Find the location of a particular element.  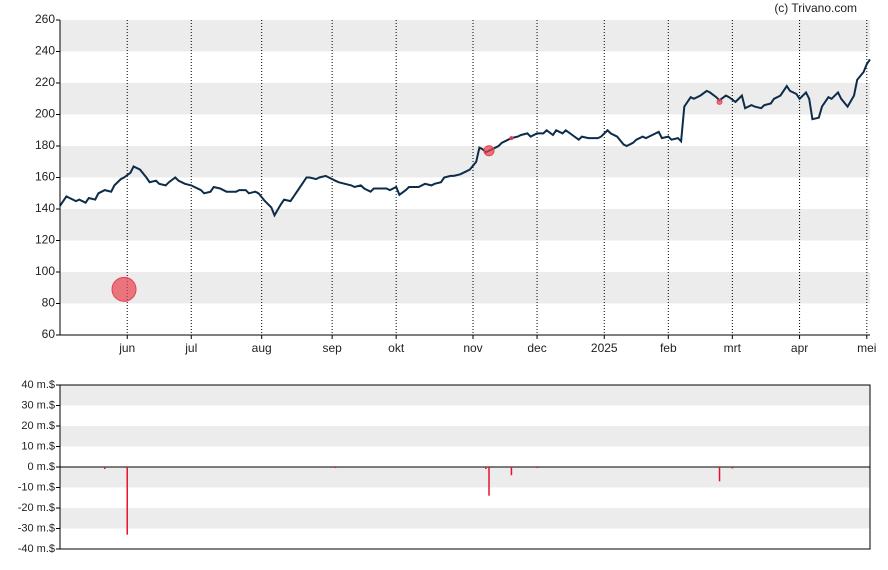

y-tick-label: -30 m.$ is located at coordinates (36, 528).